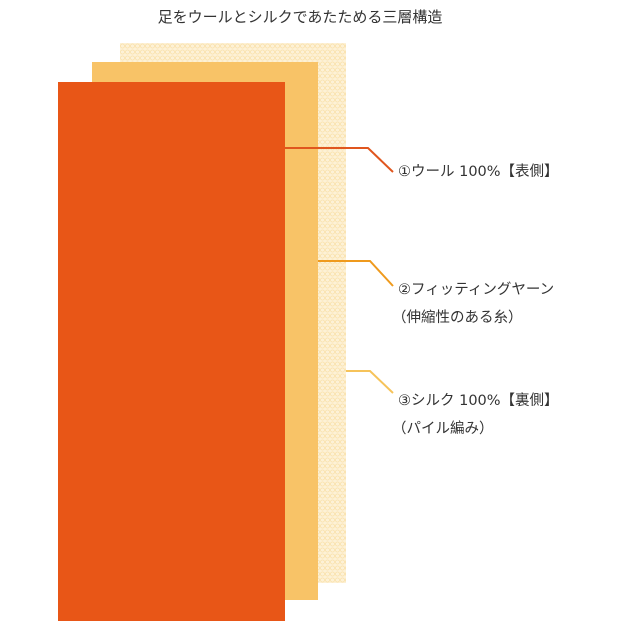  Describe the element at coordinates (473, 304) in the screenshot. I see `label-fitting: ②フィッティングヤーン （伸縮性のある糸）` at that location.